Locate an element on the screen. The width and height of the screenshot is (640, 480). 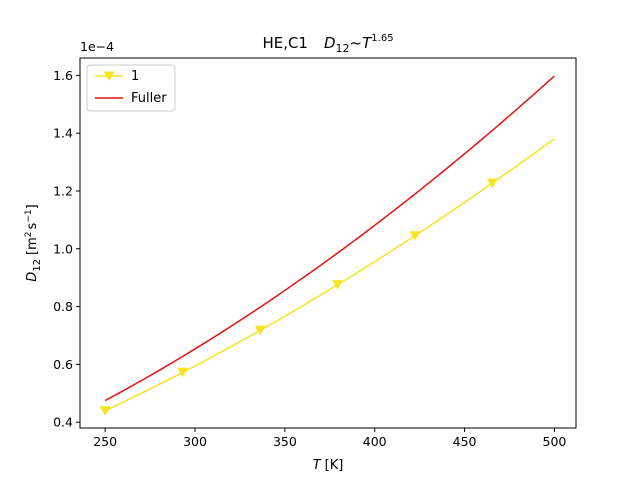
y-axis-unit-close: ] is located at coordinates (32, 206).